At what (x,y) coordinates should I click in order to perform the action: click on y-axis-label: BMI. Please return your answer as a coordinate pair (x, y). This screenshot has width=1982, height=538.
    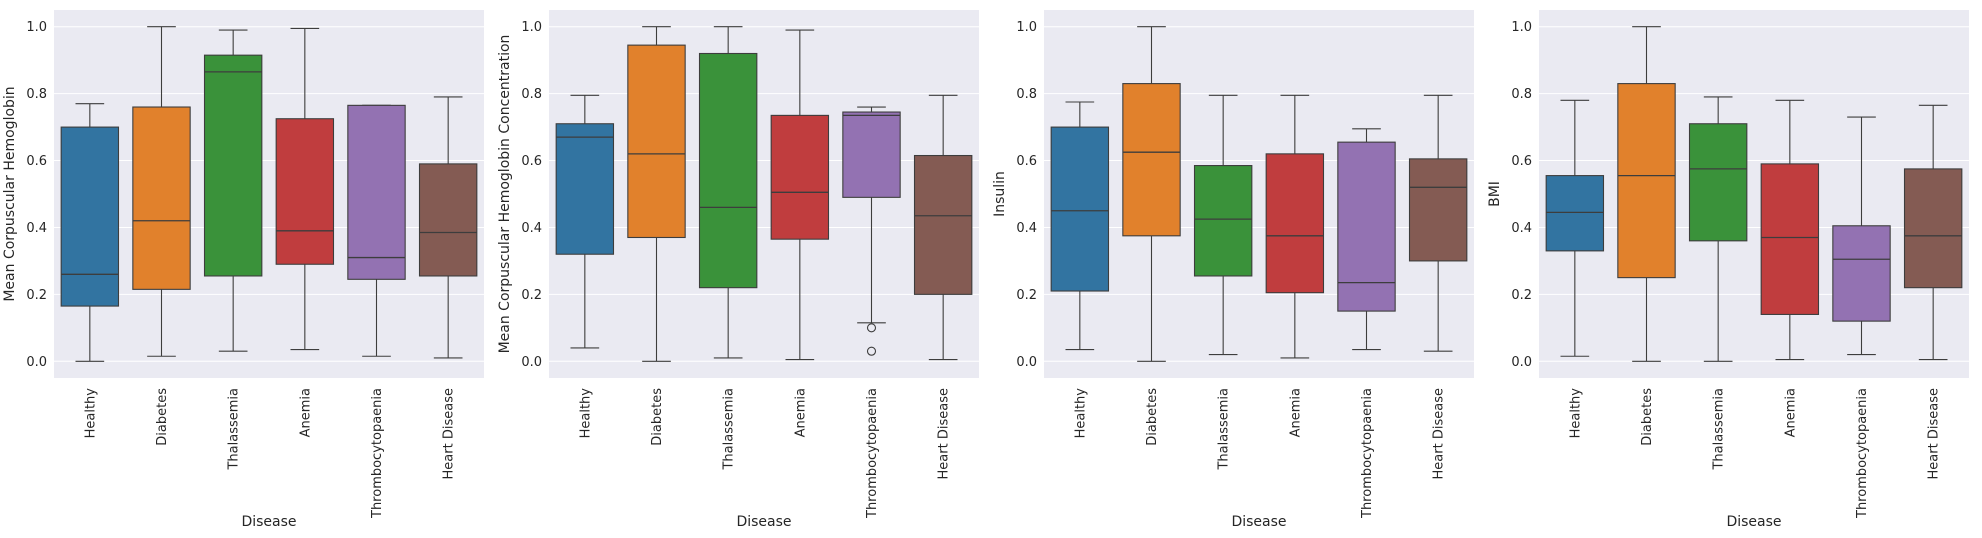
    Looking at the image, I should click on (1495, 194).